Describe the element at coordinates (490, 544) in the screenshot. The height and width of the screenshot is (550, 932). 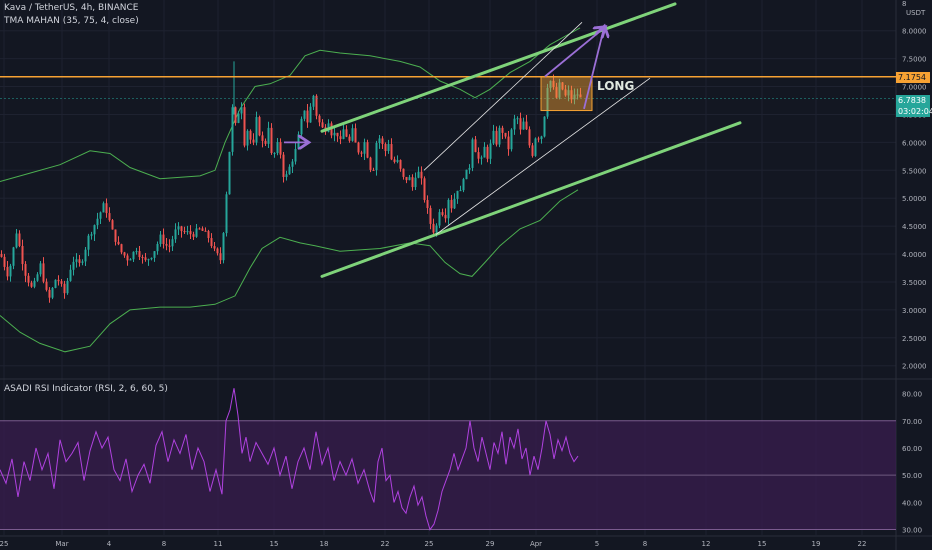
I see `time-tick-label: 29` at that location.